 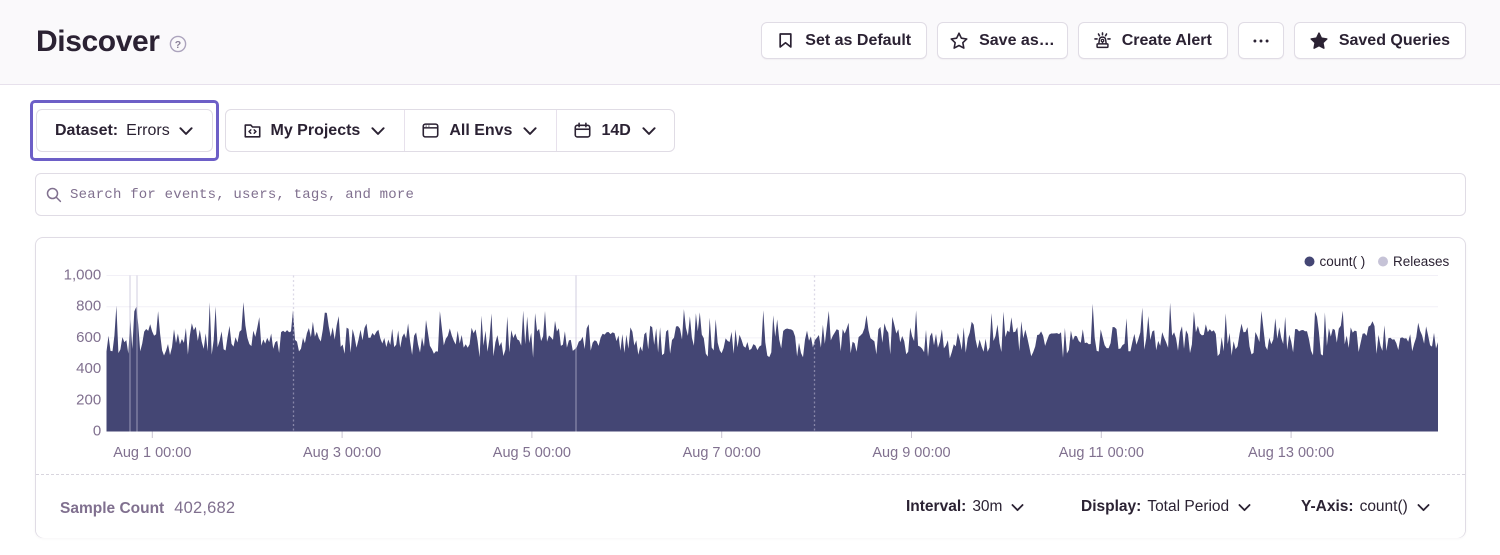 I want to click on svg-text: Aug 11 00:00, so click(x=1101, y=453).